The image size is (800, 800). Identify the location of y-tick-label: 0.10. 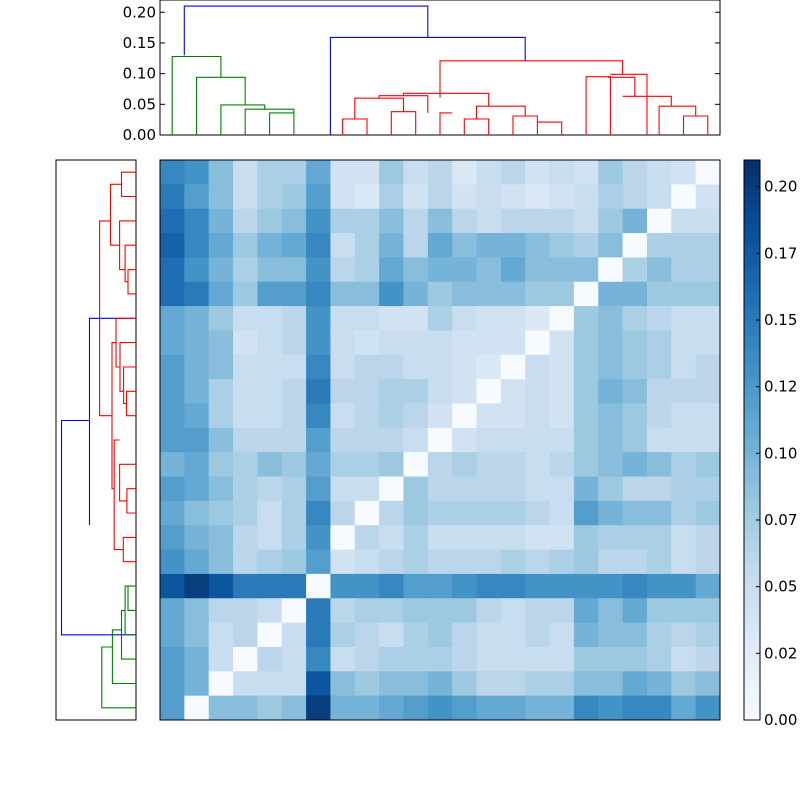
(139, 74).